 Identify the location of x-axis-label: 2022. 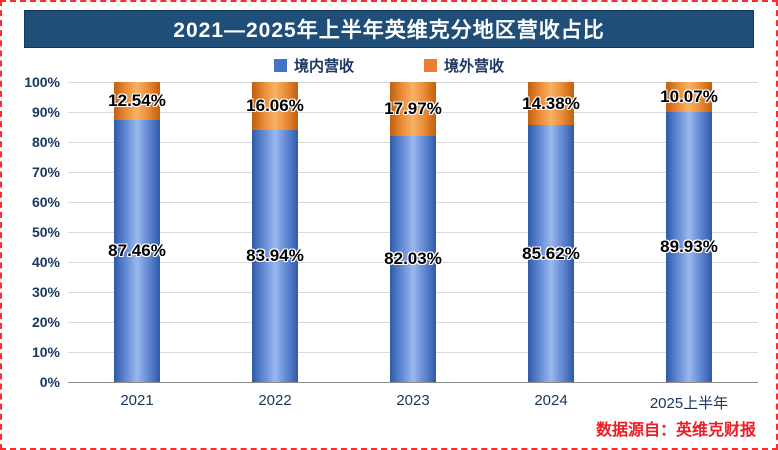
(275, 400).